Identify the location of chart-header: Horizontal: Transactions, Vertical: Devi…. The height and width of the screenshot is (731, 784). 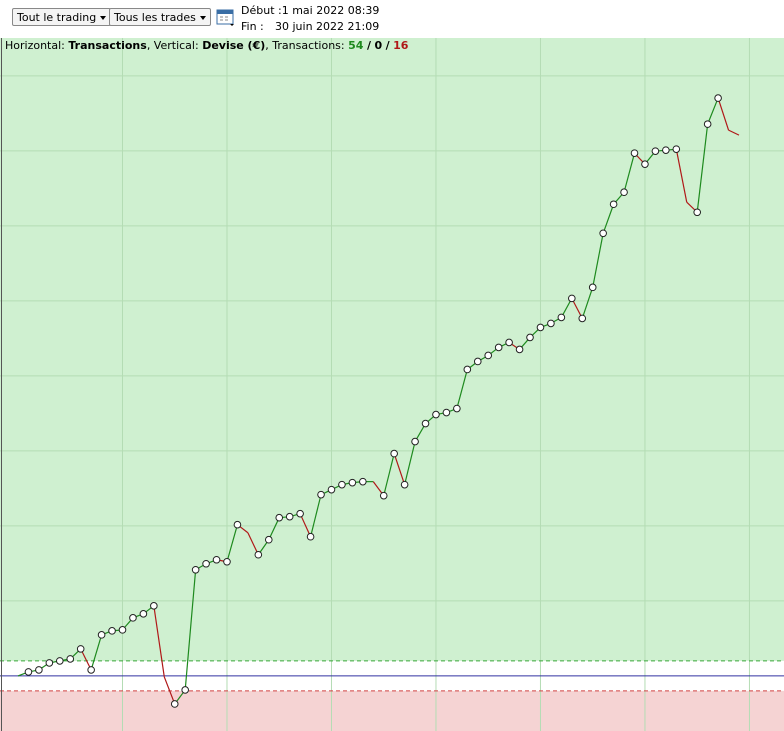
(206, 45).